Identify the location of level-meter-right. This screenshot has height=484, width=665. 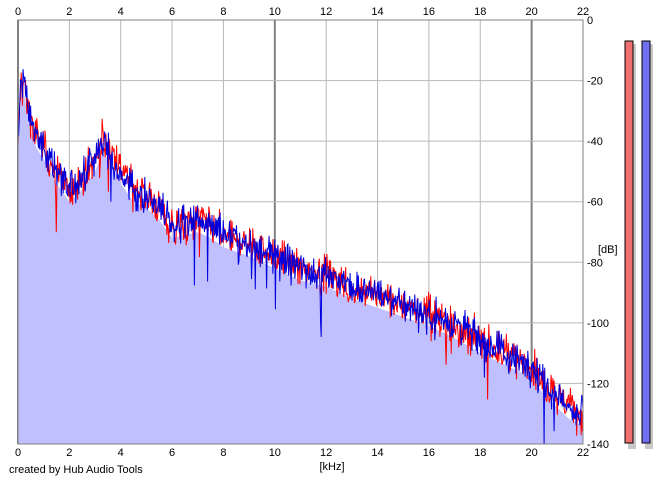
(647, 244).